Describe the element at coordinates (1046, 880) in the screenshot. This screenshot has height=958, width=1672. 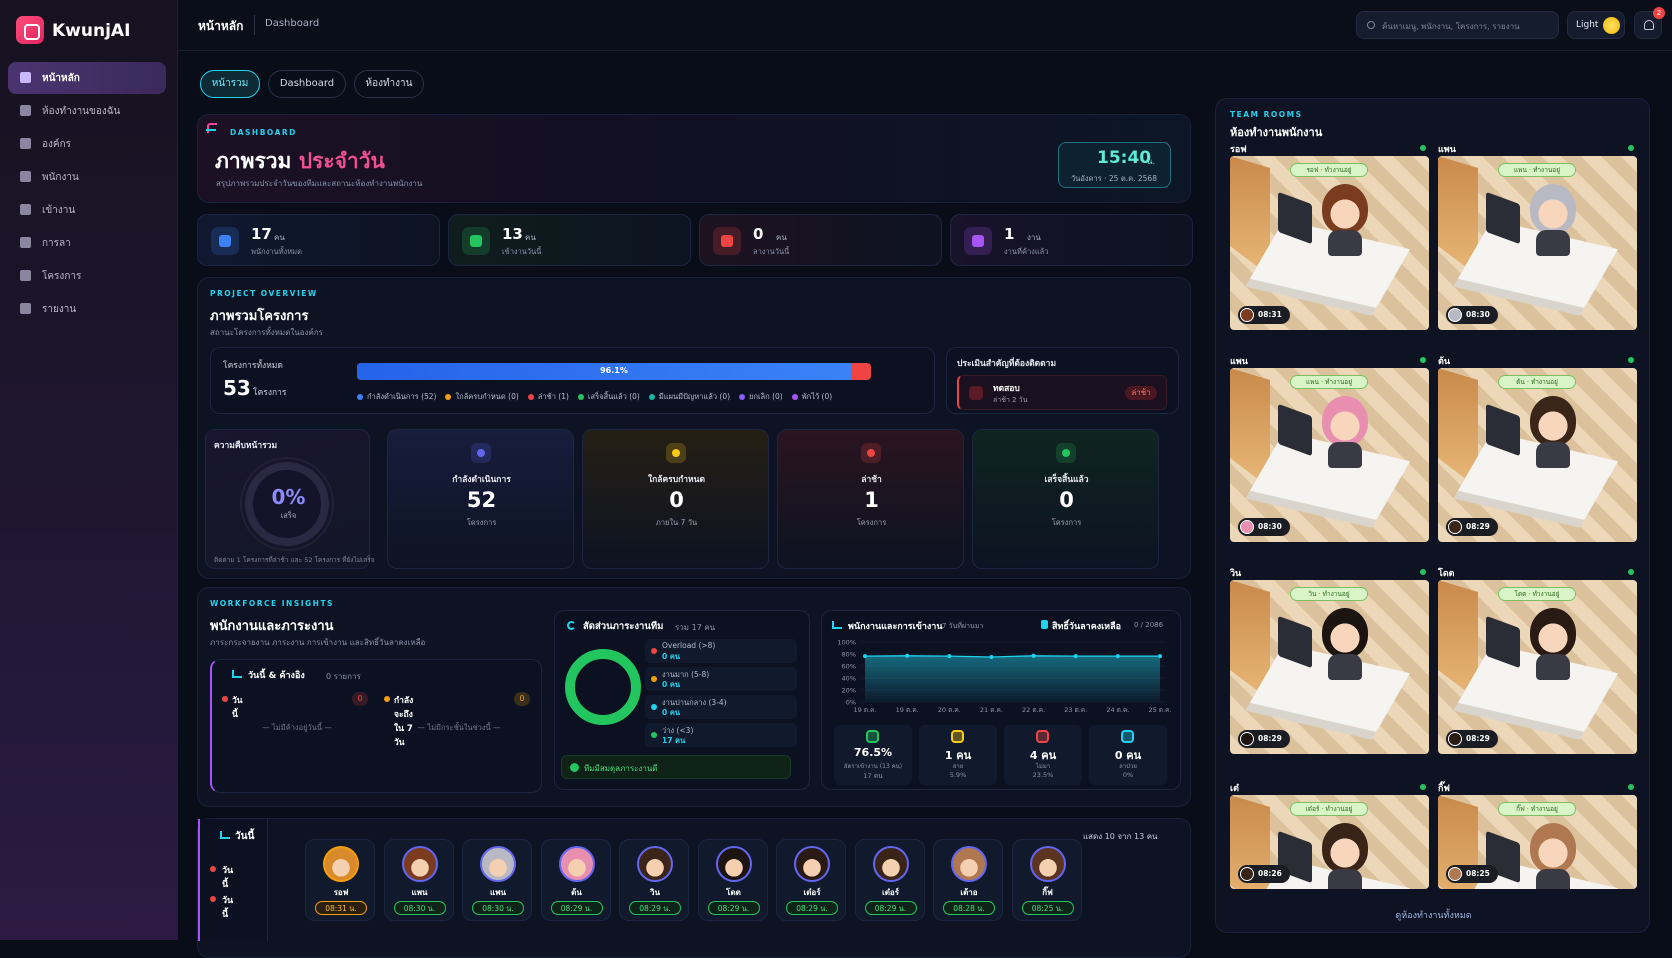
I see `checkin-card: กิ๊ฟ 08:25 น.` at that location.